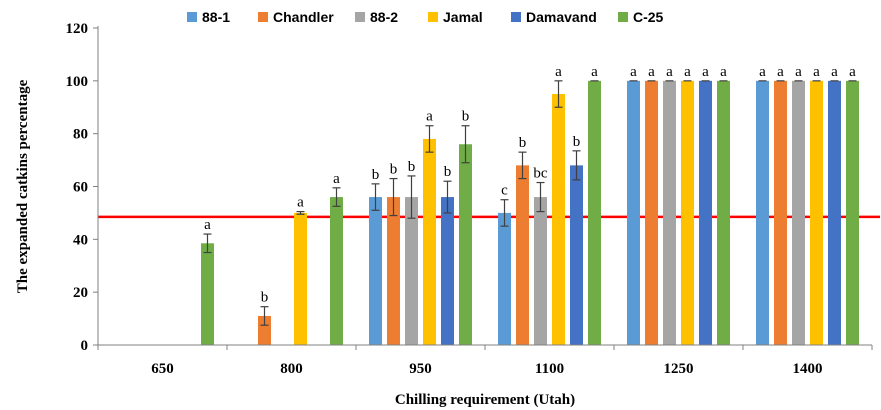 This screenshot has height=410, width=881. What do you see at coordinates (648, 17) in the screenshot?
I see `legend-label: C-25` at bounding box center [648, 17].